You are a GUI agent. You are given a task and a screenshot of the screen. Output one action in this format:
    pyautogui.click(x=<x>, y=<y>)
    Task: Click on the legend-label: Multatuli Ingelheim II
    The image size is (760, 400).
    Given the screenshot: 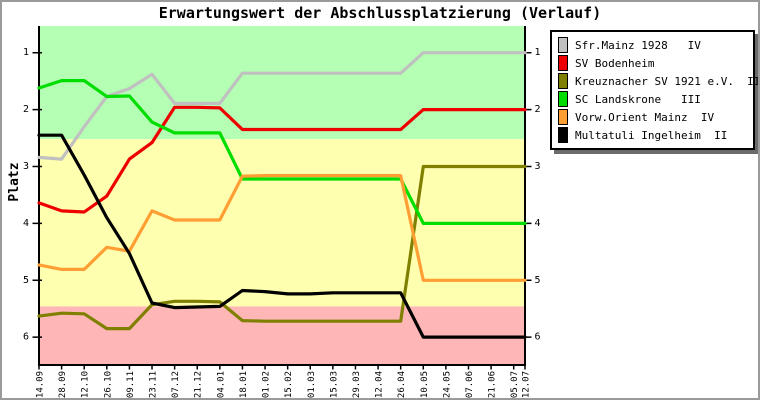 What is the action you would take?
    pyautogui.click(x=651, y=135)
    